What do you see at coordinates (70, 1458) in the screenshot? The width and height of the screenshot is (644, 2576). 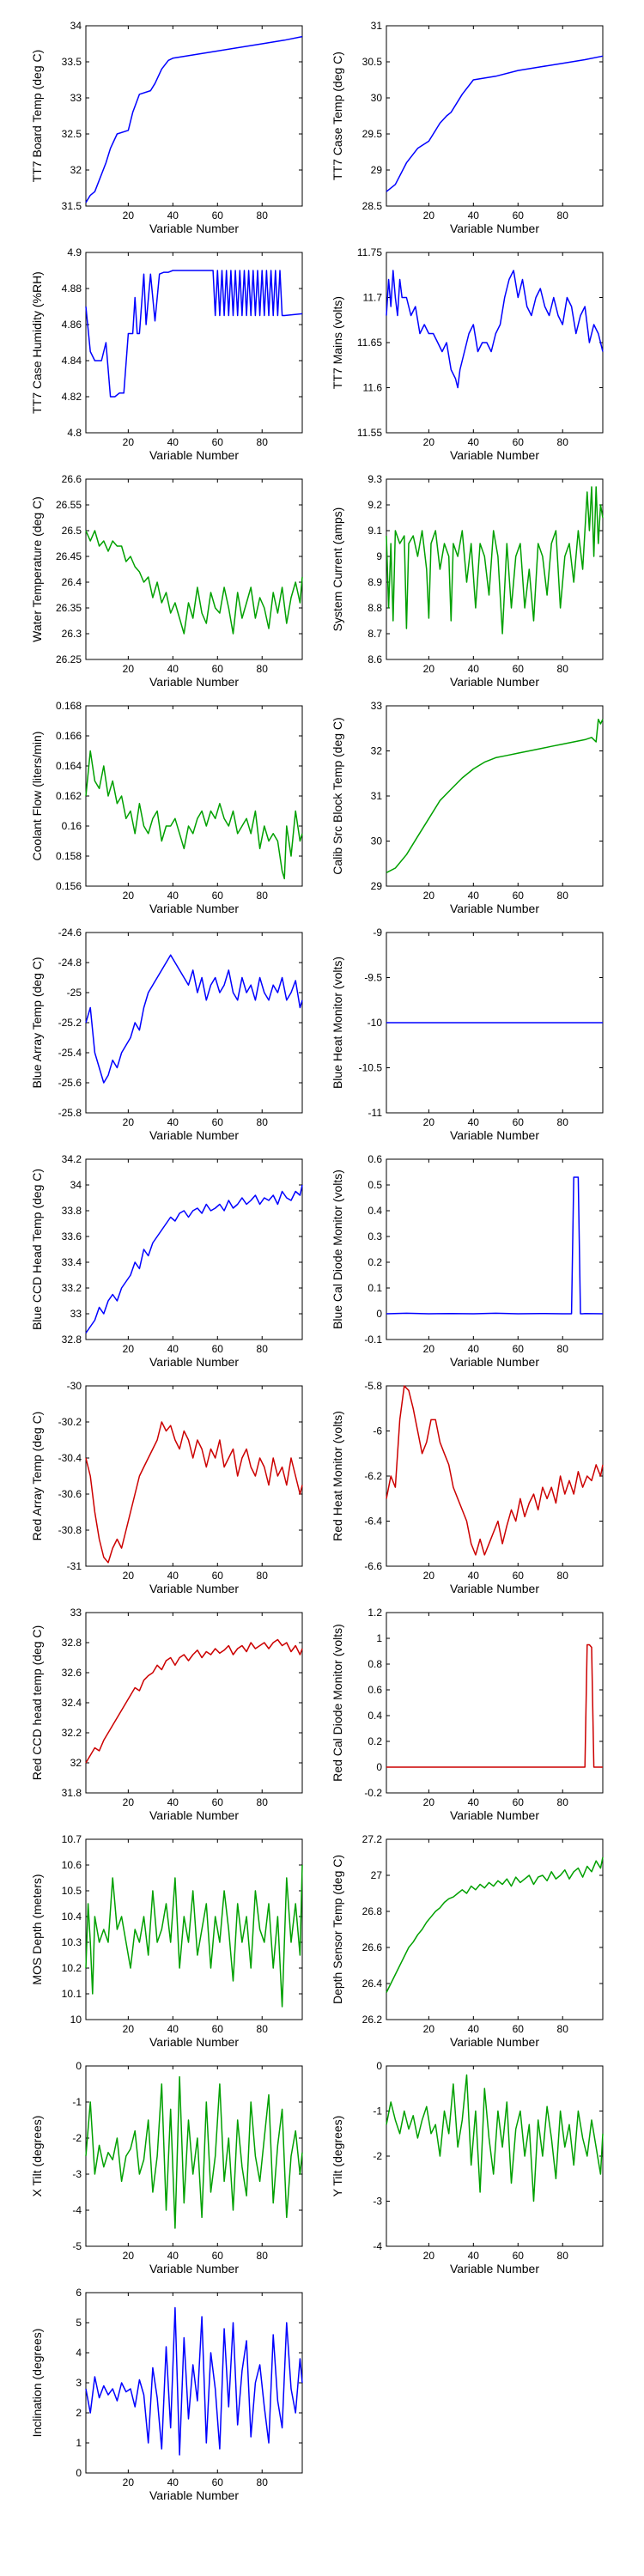 I see `y-tick-label: -30.4` at bounding box center [70, 1458].